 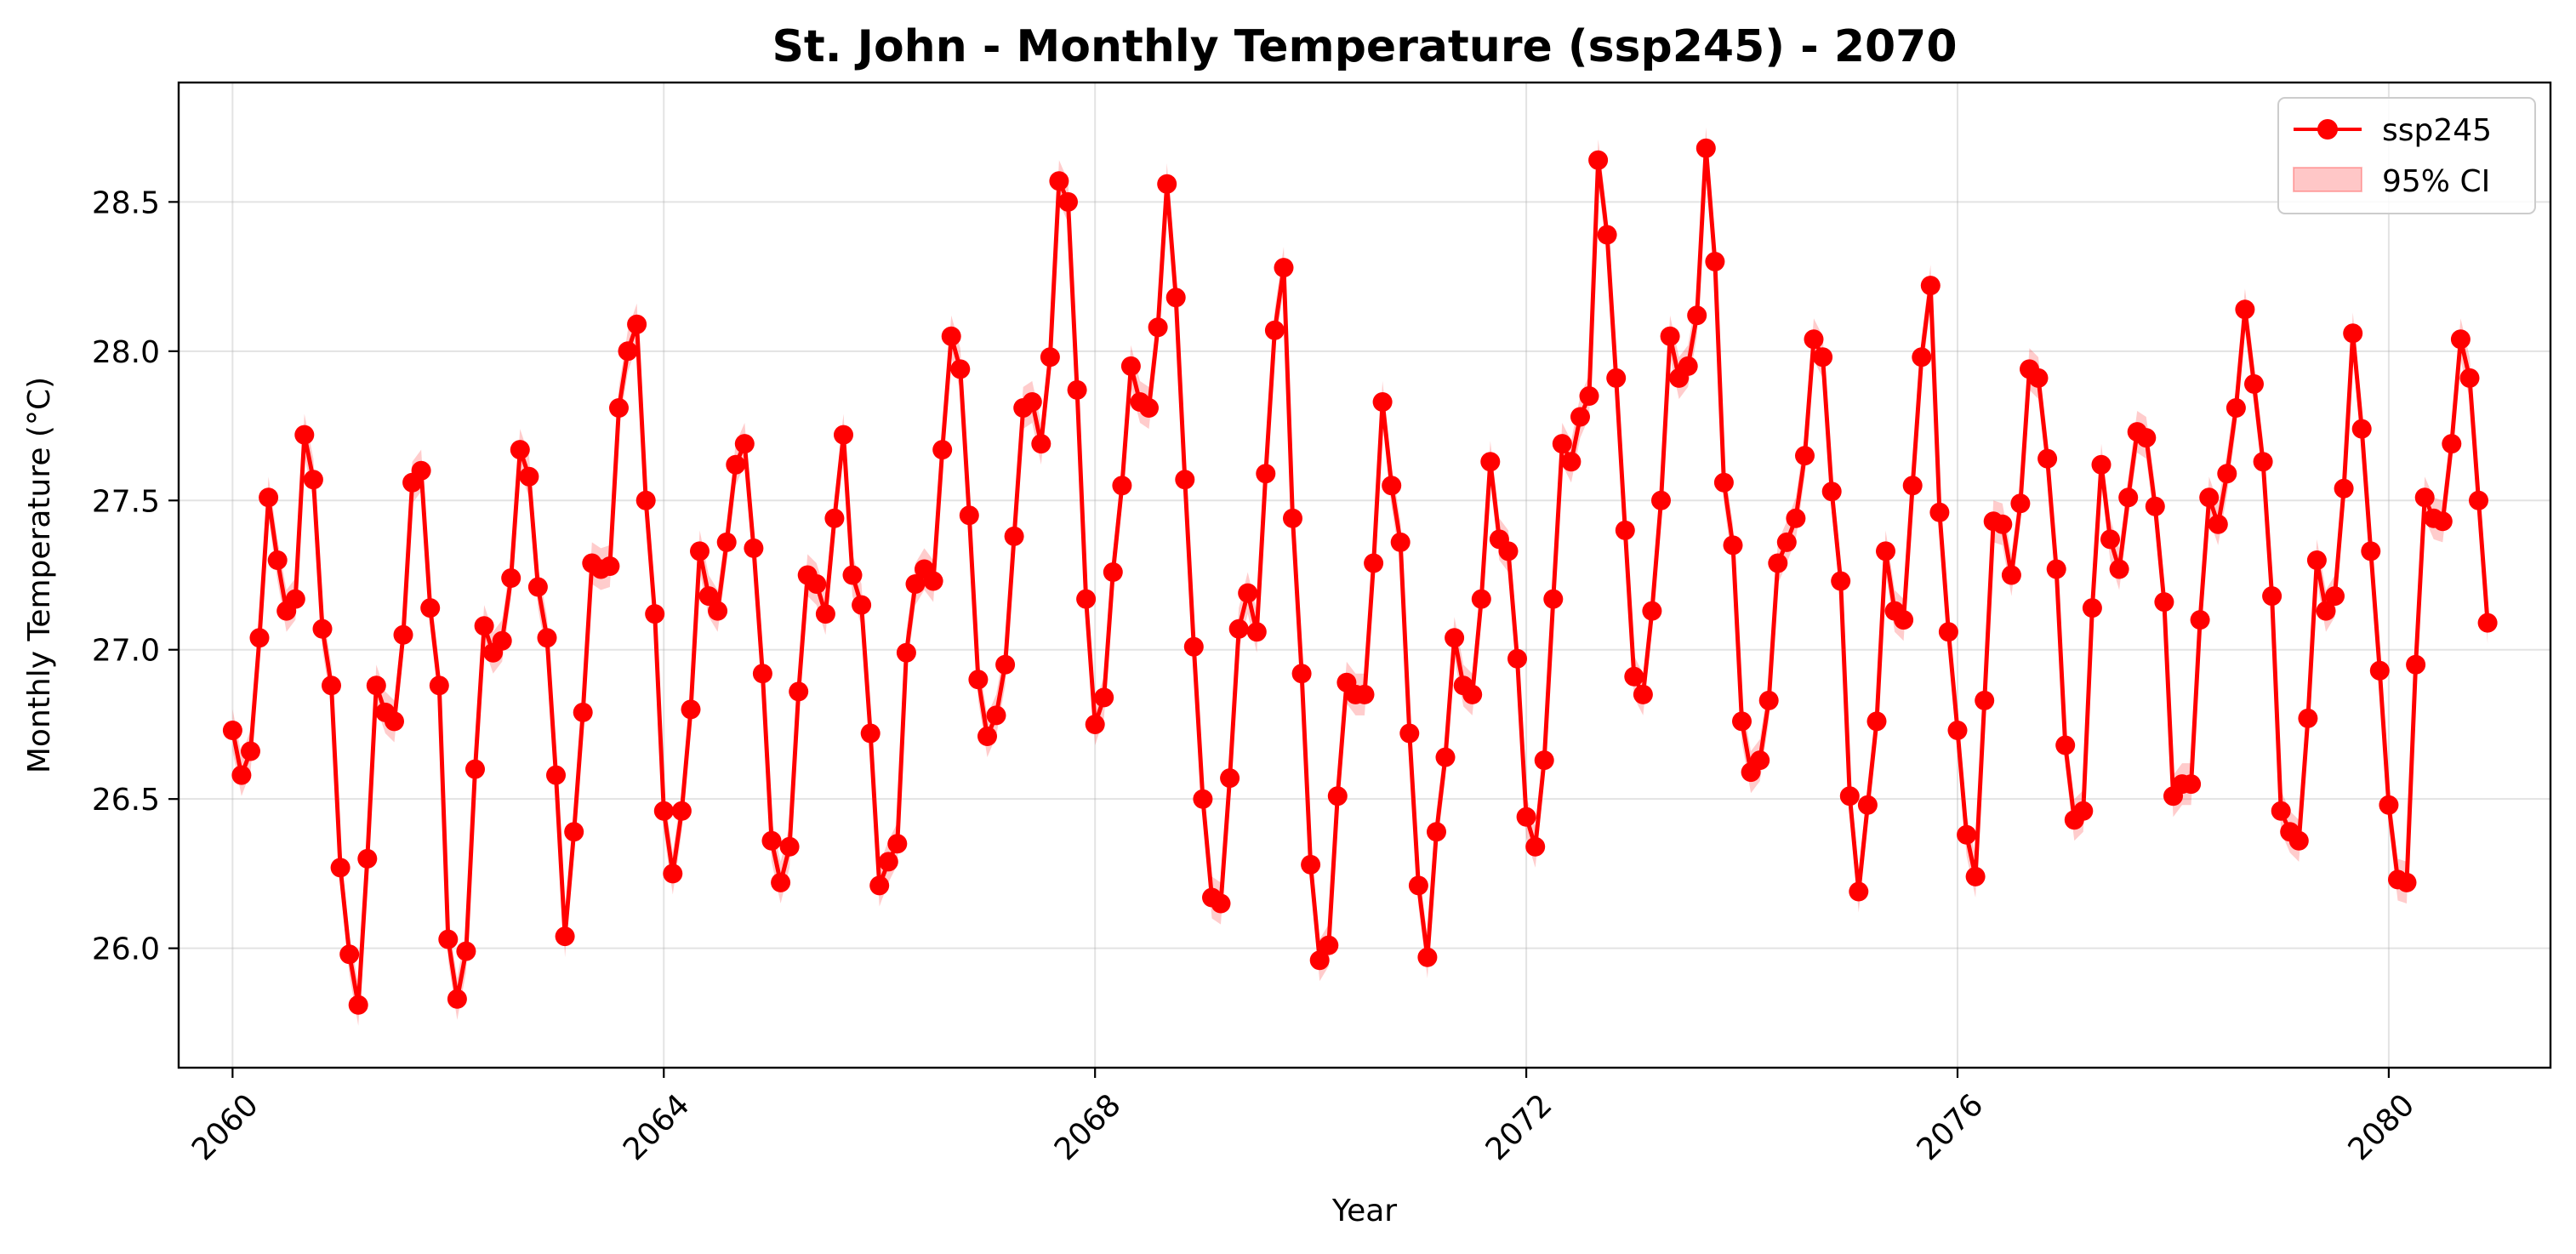 I want to click on legend: ssp245 95% CI, so click(x=2407, y=155).